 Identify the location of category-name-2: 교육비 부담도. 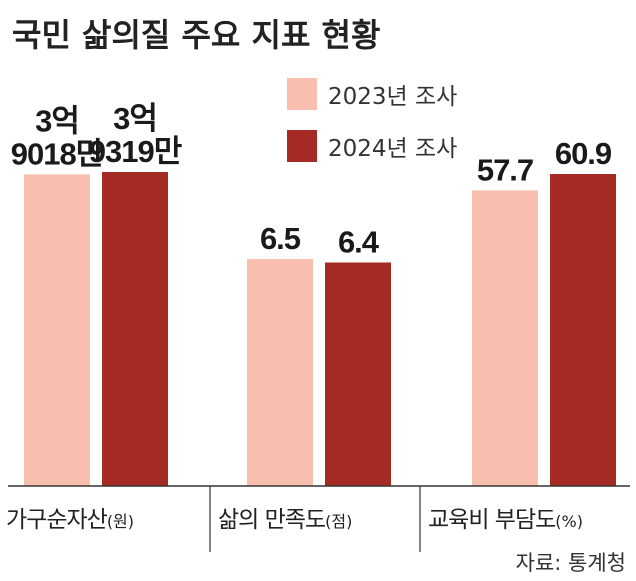
(491, 520).